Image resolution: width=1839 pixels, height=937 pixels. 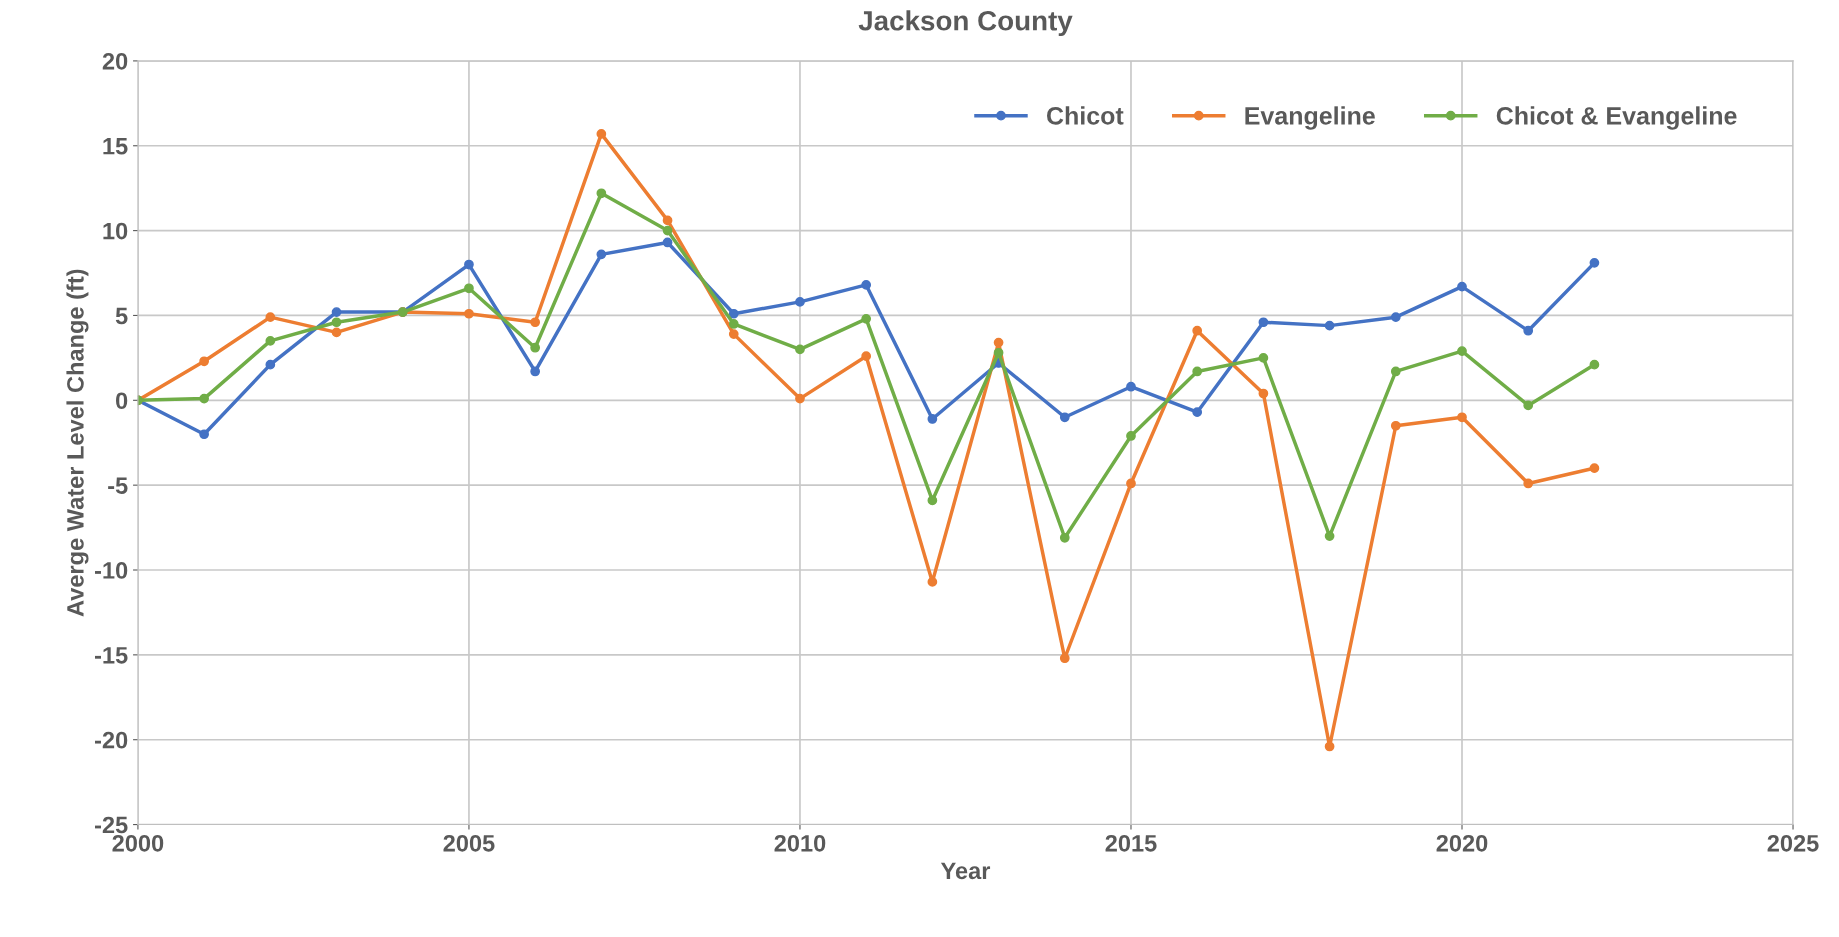 I want to click on y-tick-label: -5, so click(x=118, y=485).